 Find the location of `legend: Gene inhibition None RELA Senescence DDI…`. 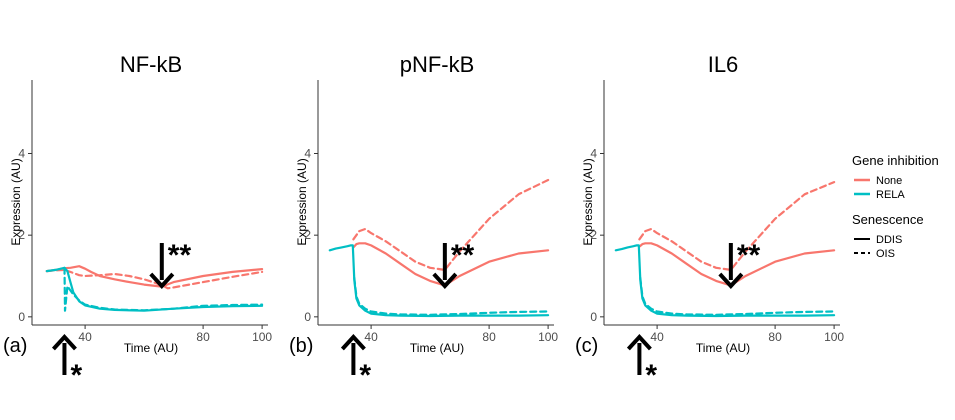

legend: Gene inhibition None RELA Senescence DDI… is located at coordinates (895, 206).